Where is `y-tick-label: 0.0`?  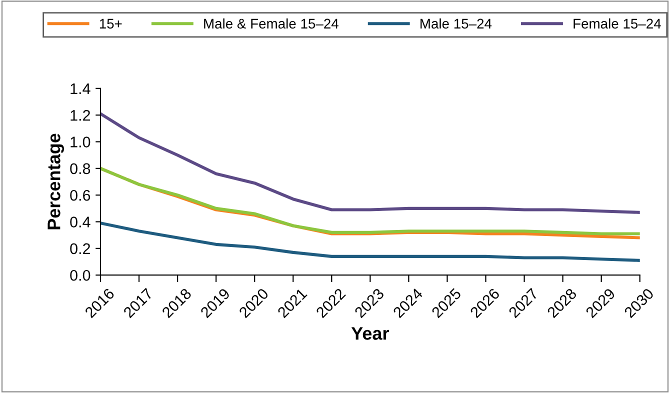
y-tick-label: 0.0 is located at coordinates (80, 275).